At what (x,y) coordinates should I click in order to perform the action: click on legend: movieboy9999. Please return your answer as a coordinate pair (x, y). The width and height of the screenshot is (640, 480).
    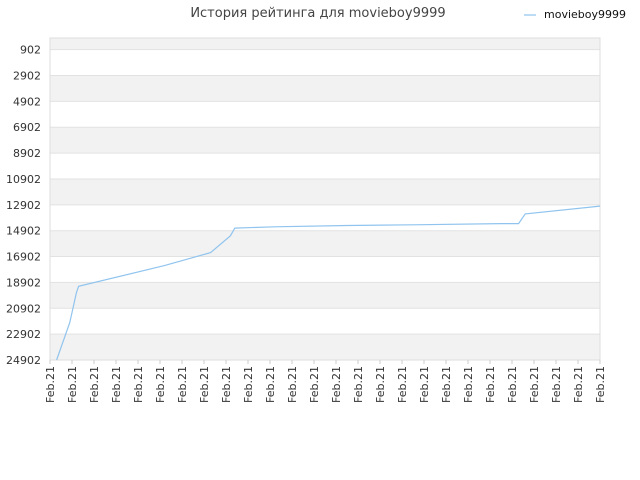
    Looking at the image, I should click on (575, 14).